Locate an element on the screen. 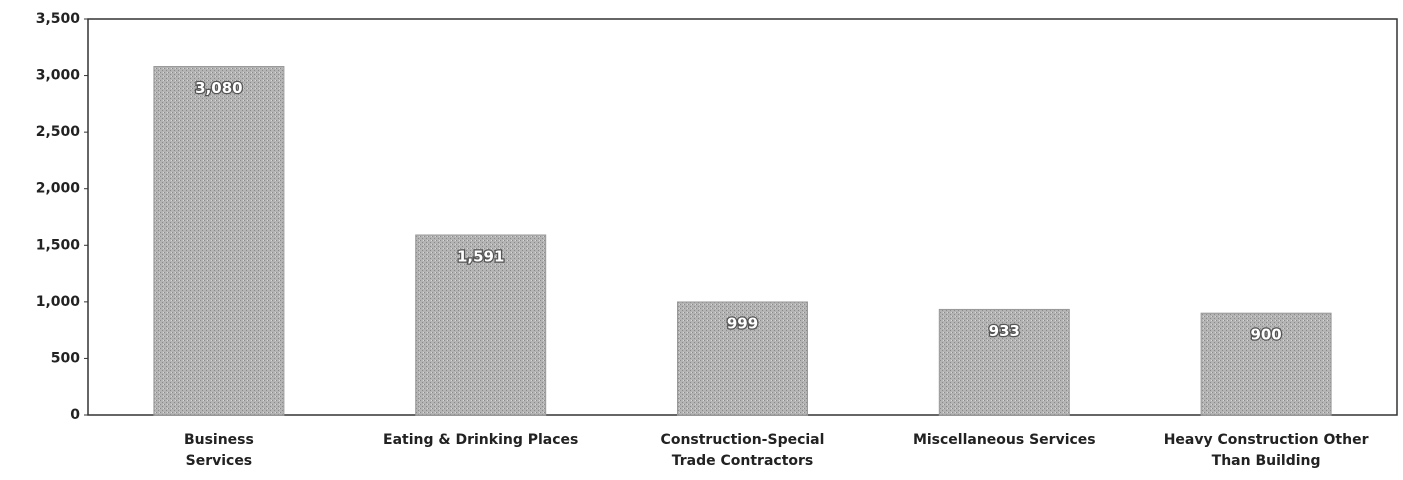 This screenshot has height=480, width=1403. y-tick-label: 3,500 is located at coordinates (58, 19).